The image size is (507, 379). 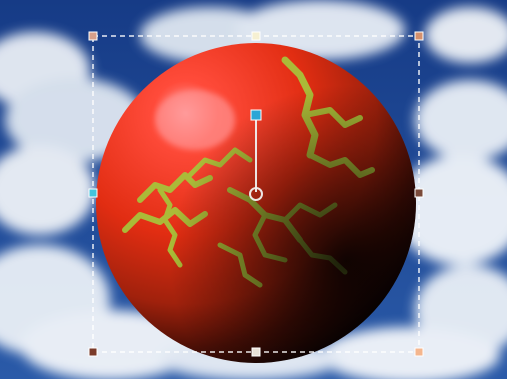 What do you see at coordinates (93, 193) in the screenshot?
I see `resize-handle-left` at bounding box center [93, 193].